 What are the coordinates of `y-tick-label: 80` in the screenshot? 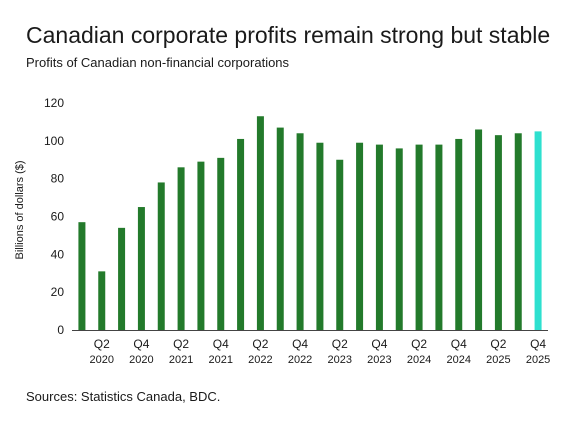 It's located at (58, 179).